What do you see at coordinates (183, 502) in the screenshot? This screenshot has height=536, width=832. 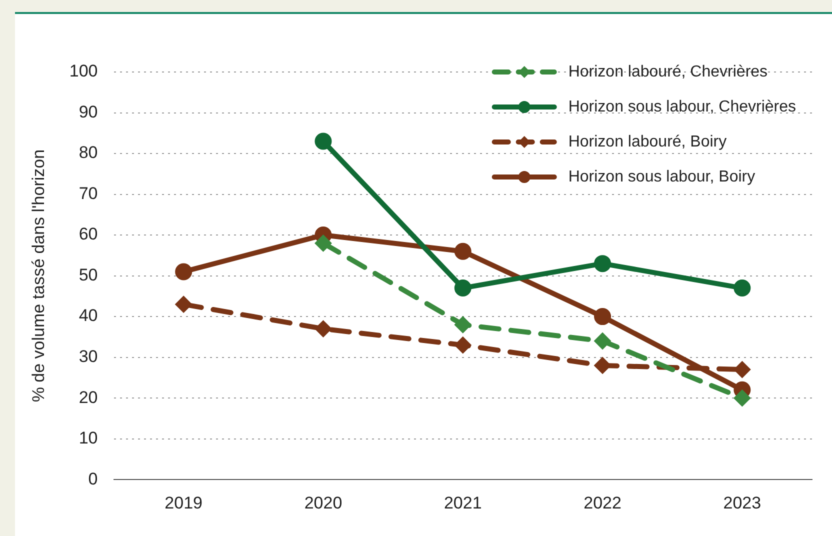 I see `x-tick-label: 2019` at bounding box center [183, 502].